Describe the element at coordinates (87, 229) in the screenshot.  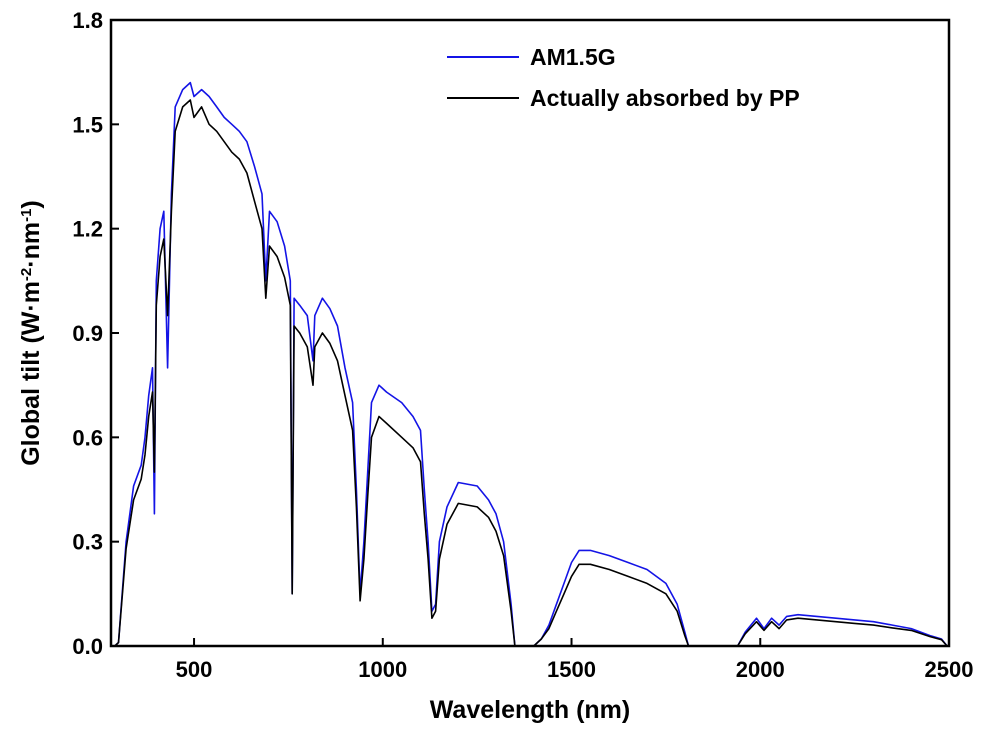
I see `y-tick-label: 1.2` at that location.